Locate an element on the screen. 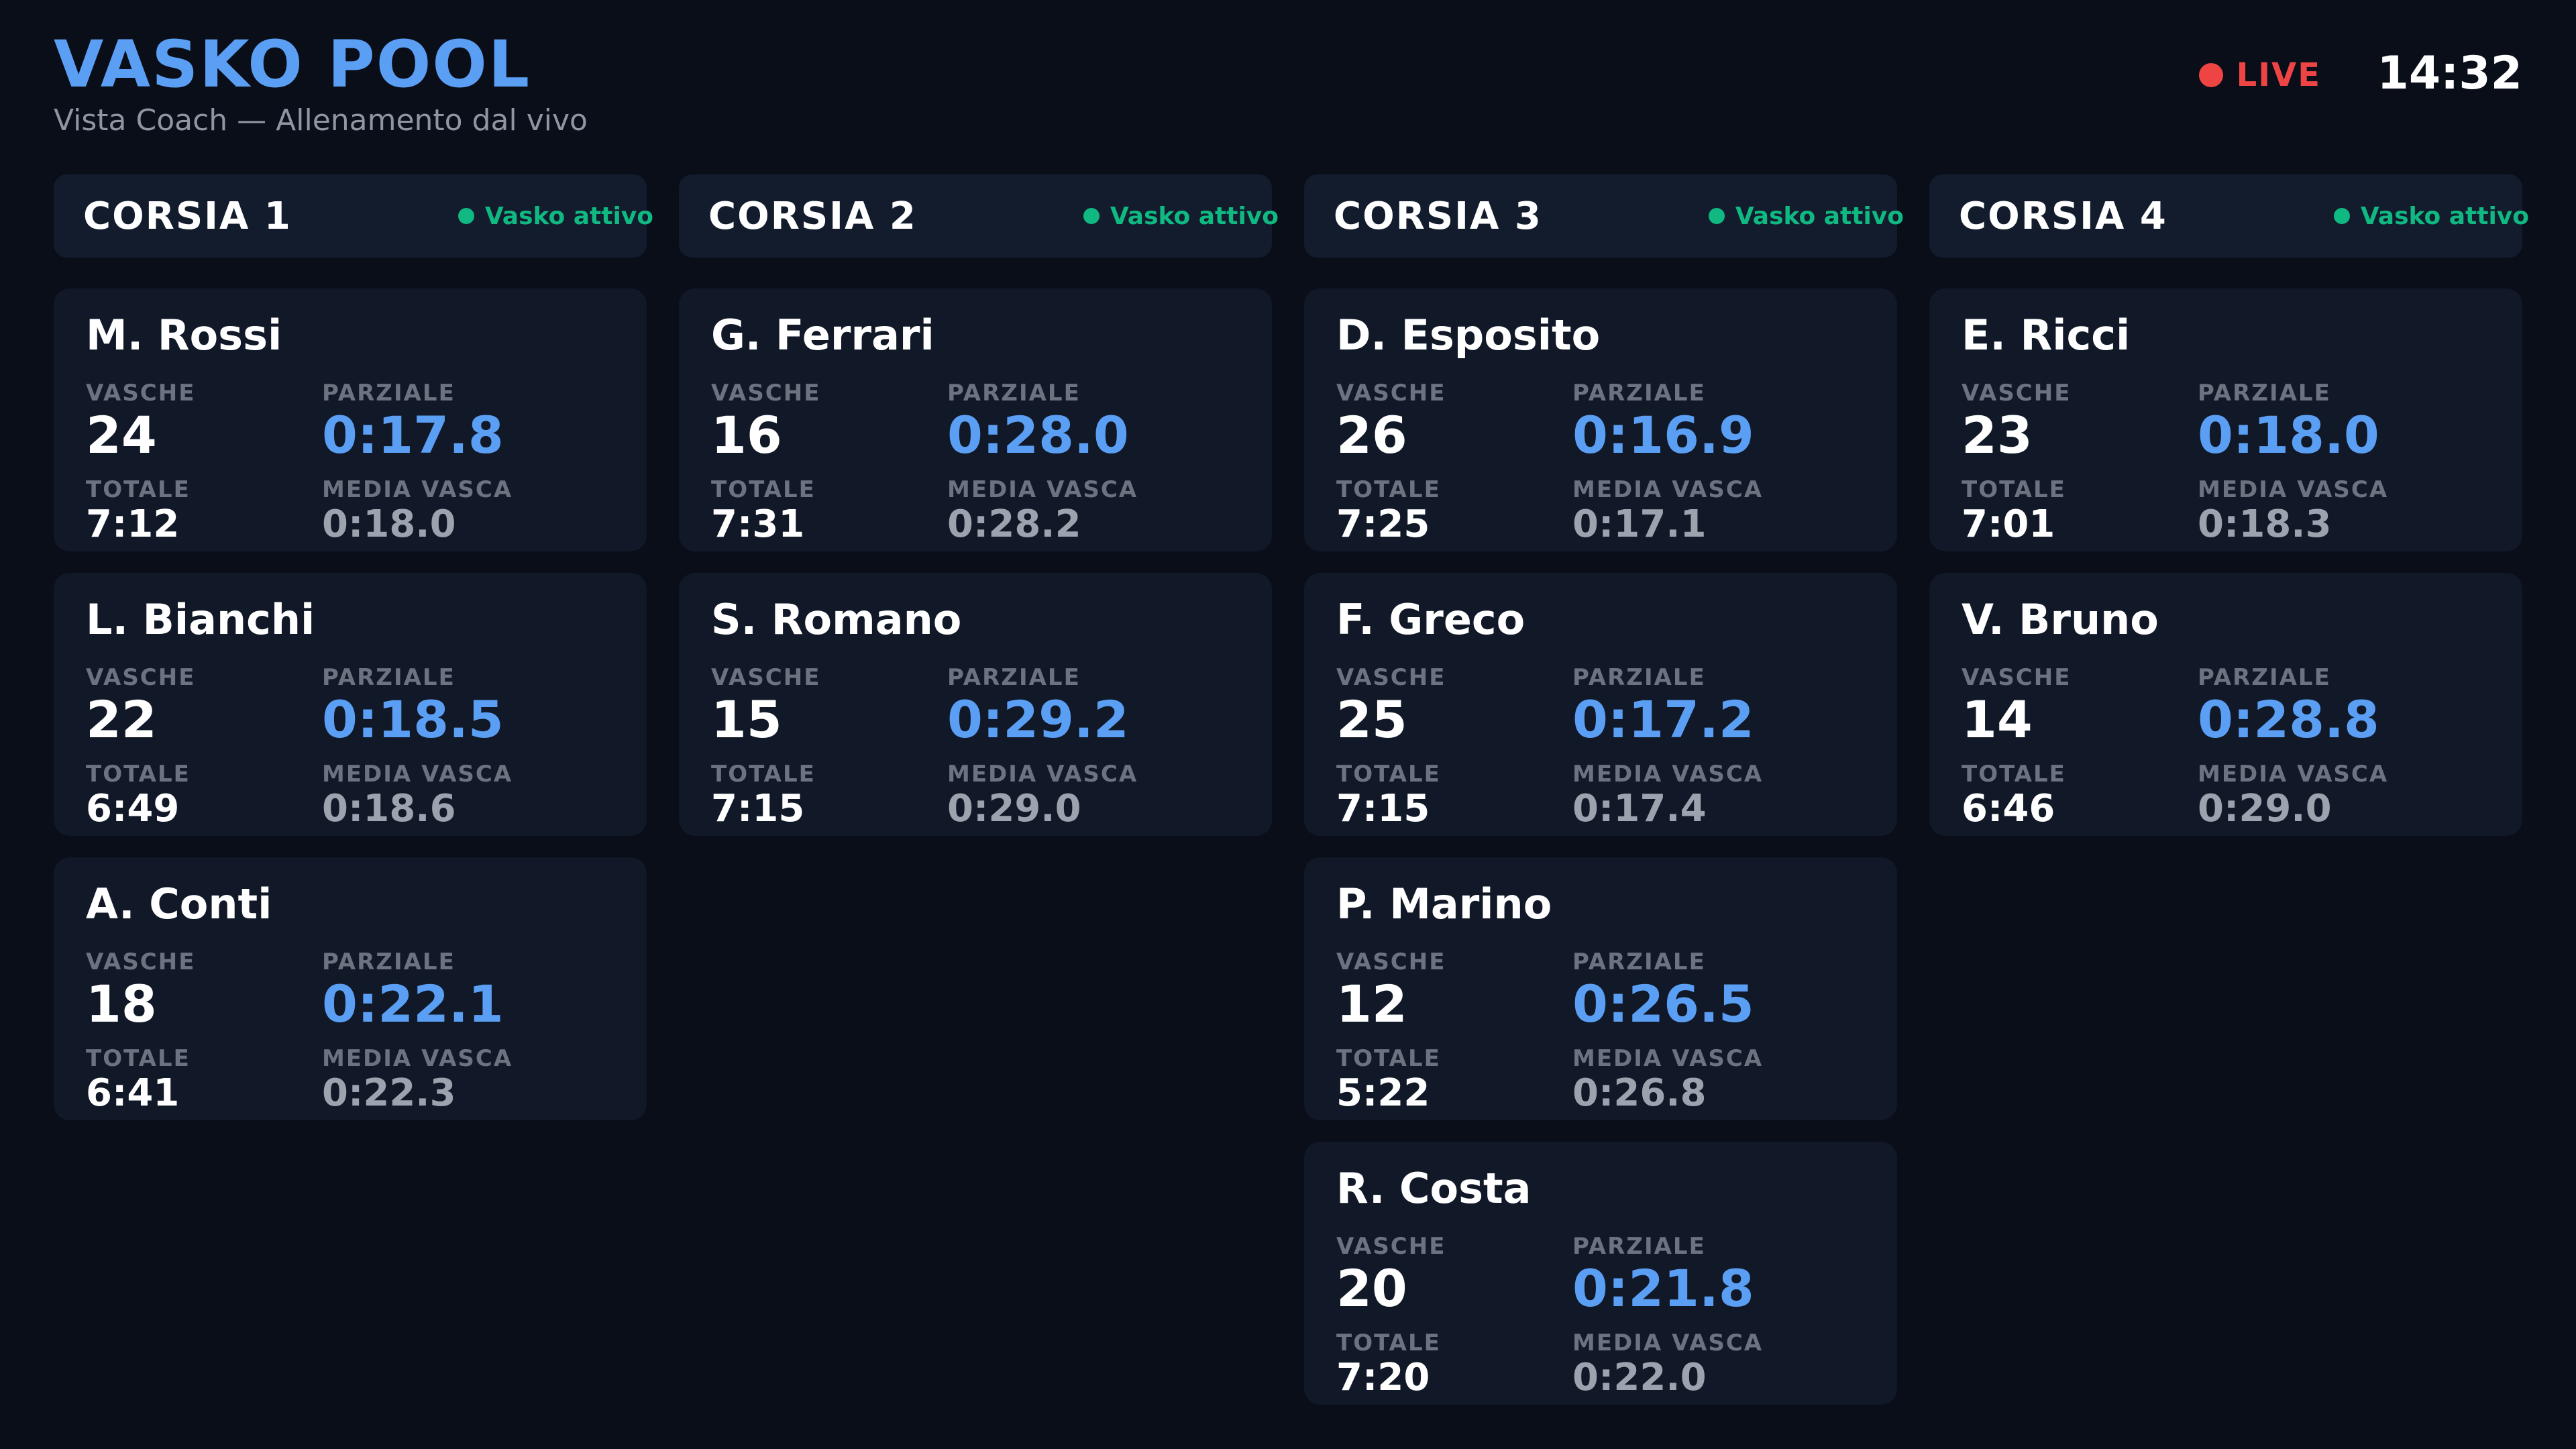 The image size is (2576, 1449). stat-total-value: 5:22 is located at coordinates (1383, 1093).